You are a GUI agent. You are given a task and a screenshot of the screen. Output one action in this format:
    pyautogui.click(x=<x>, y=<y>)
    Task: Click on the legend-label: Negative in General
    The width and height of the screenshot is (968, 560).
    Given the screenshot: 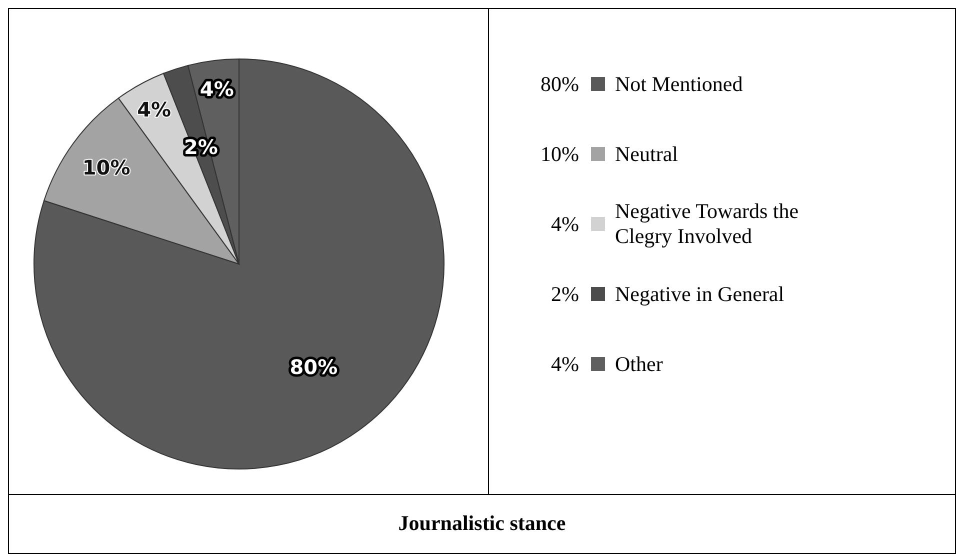 What is the action you would take?
    pyautogui.click(x=700, y=294)
    